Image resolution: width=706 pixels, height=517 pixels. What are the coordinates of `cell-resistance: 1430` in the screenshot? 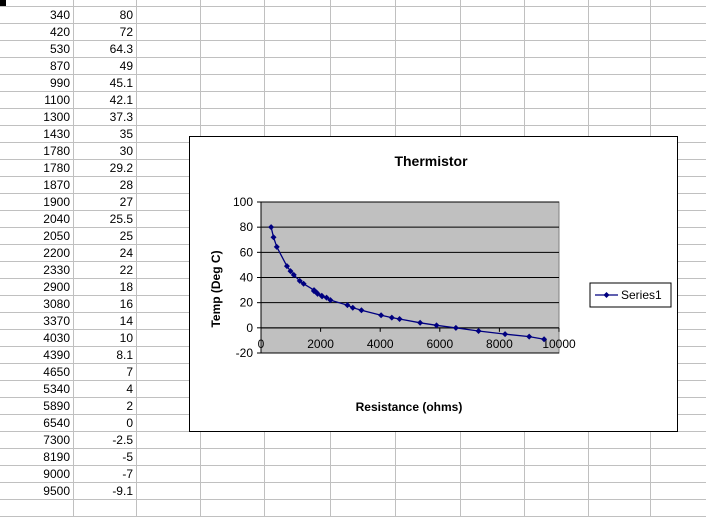 It's located at (56, 134).